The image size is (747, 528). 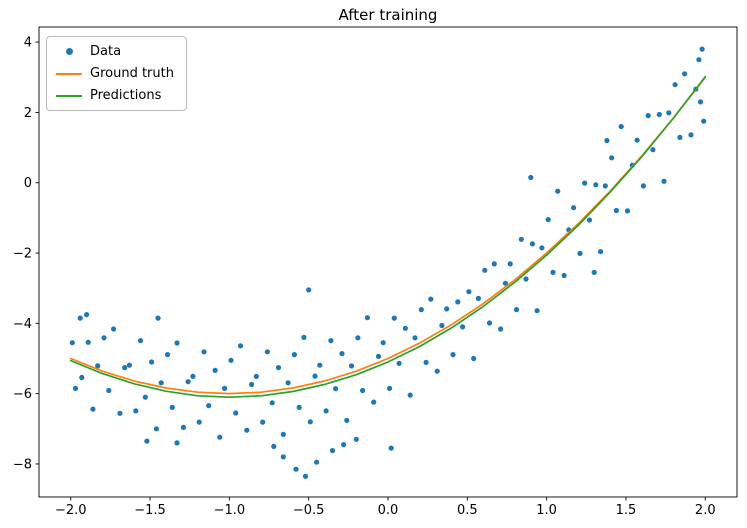 I want to click on legend: Data Ground truth Predictions, so click(x=116, y=73).